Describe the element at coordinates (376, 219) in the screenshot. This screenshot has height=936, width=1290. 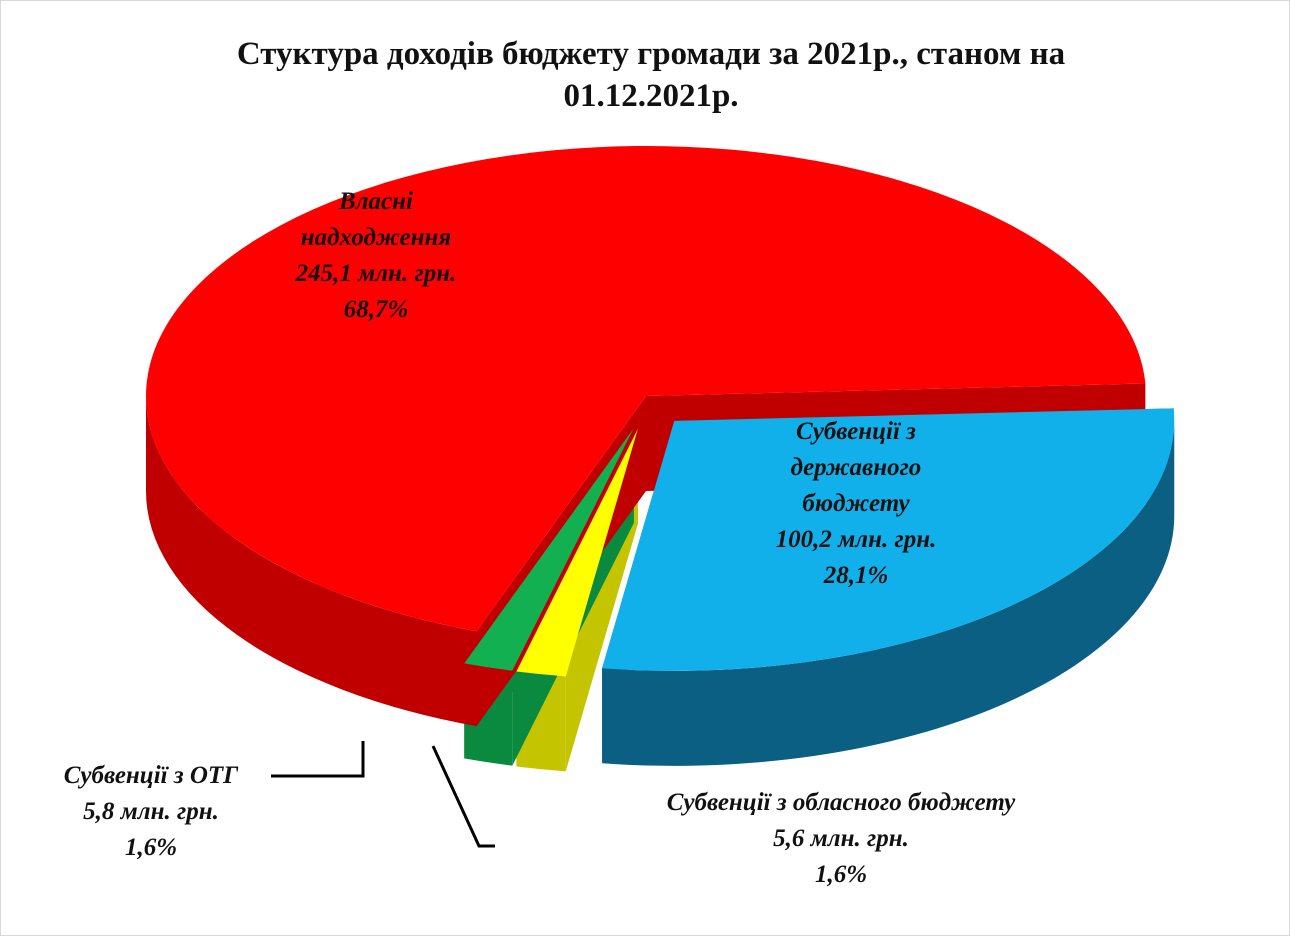
I see `category-label: Власні надходження` at that location.